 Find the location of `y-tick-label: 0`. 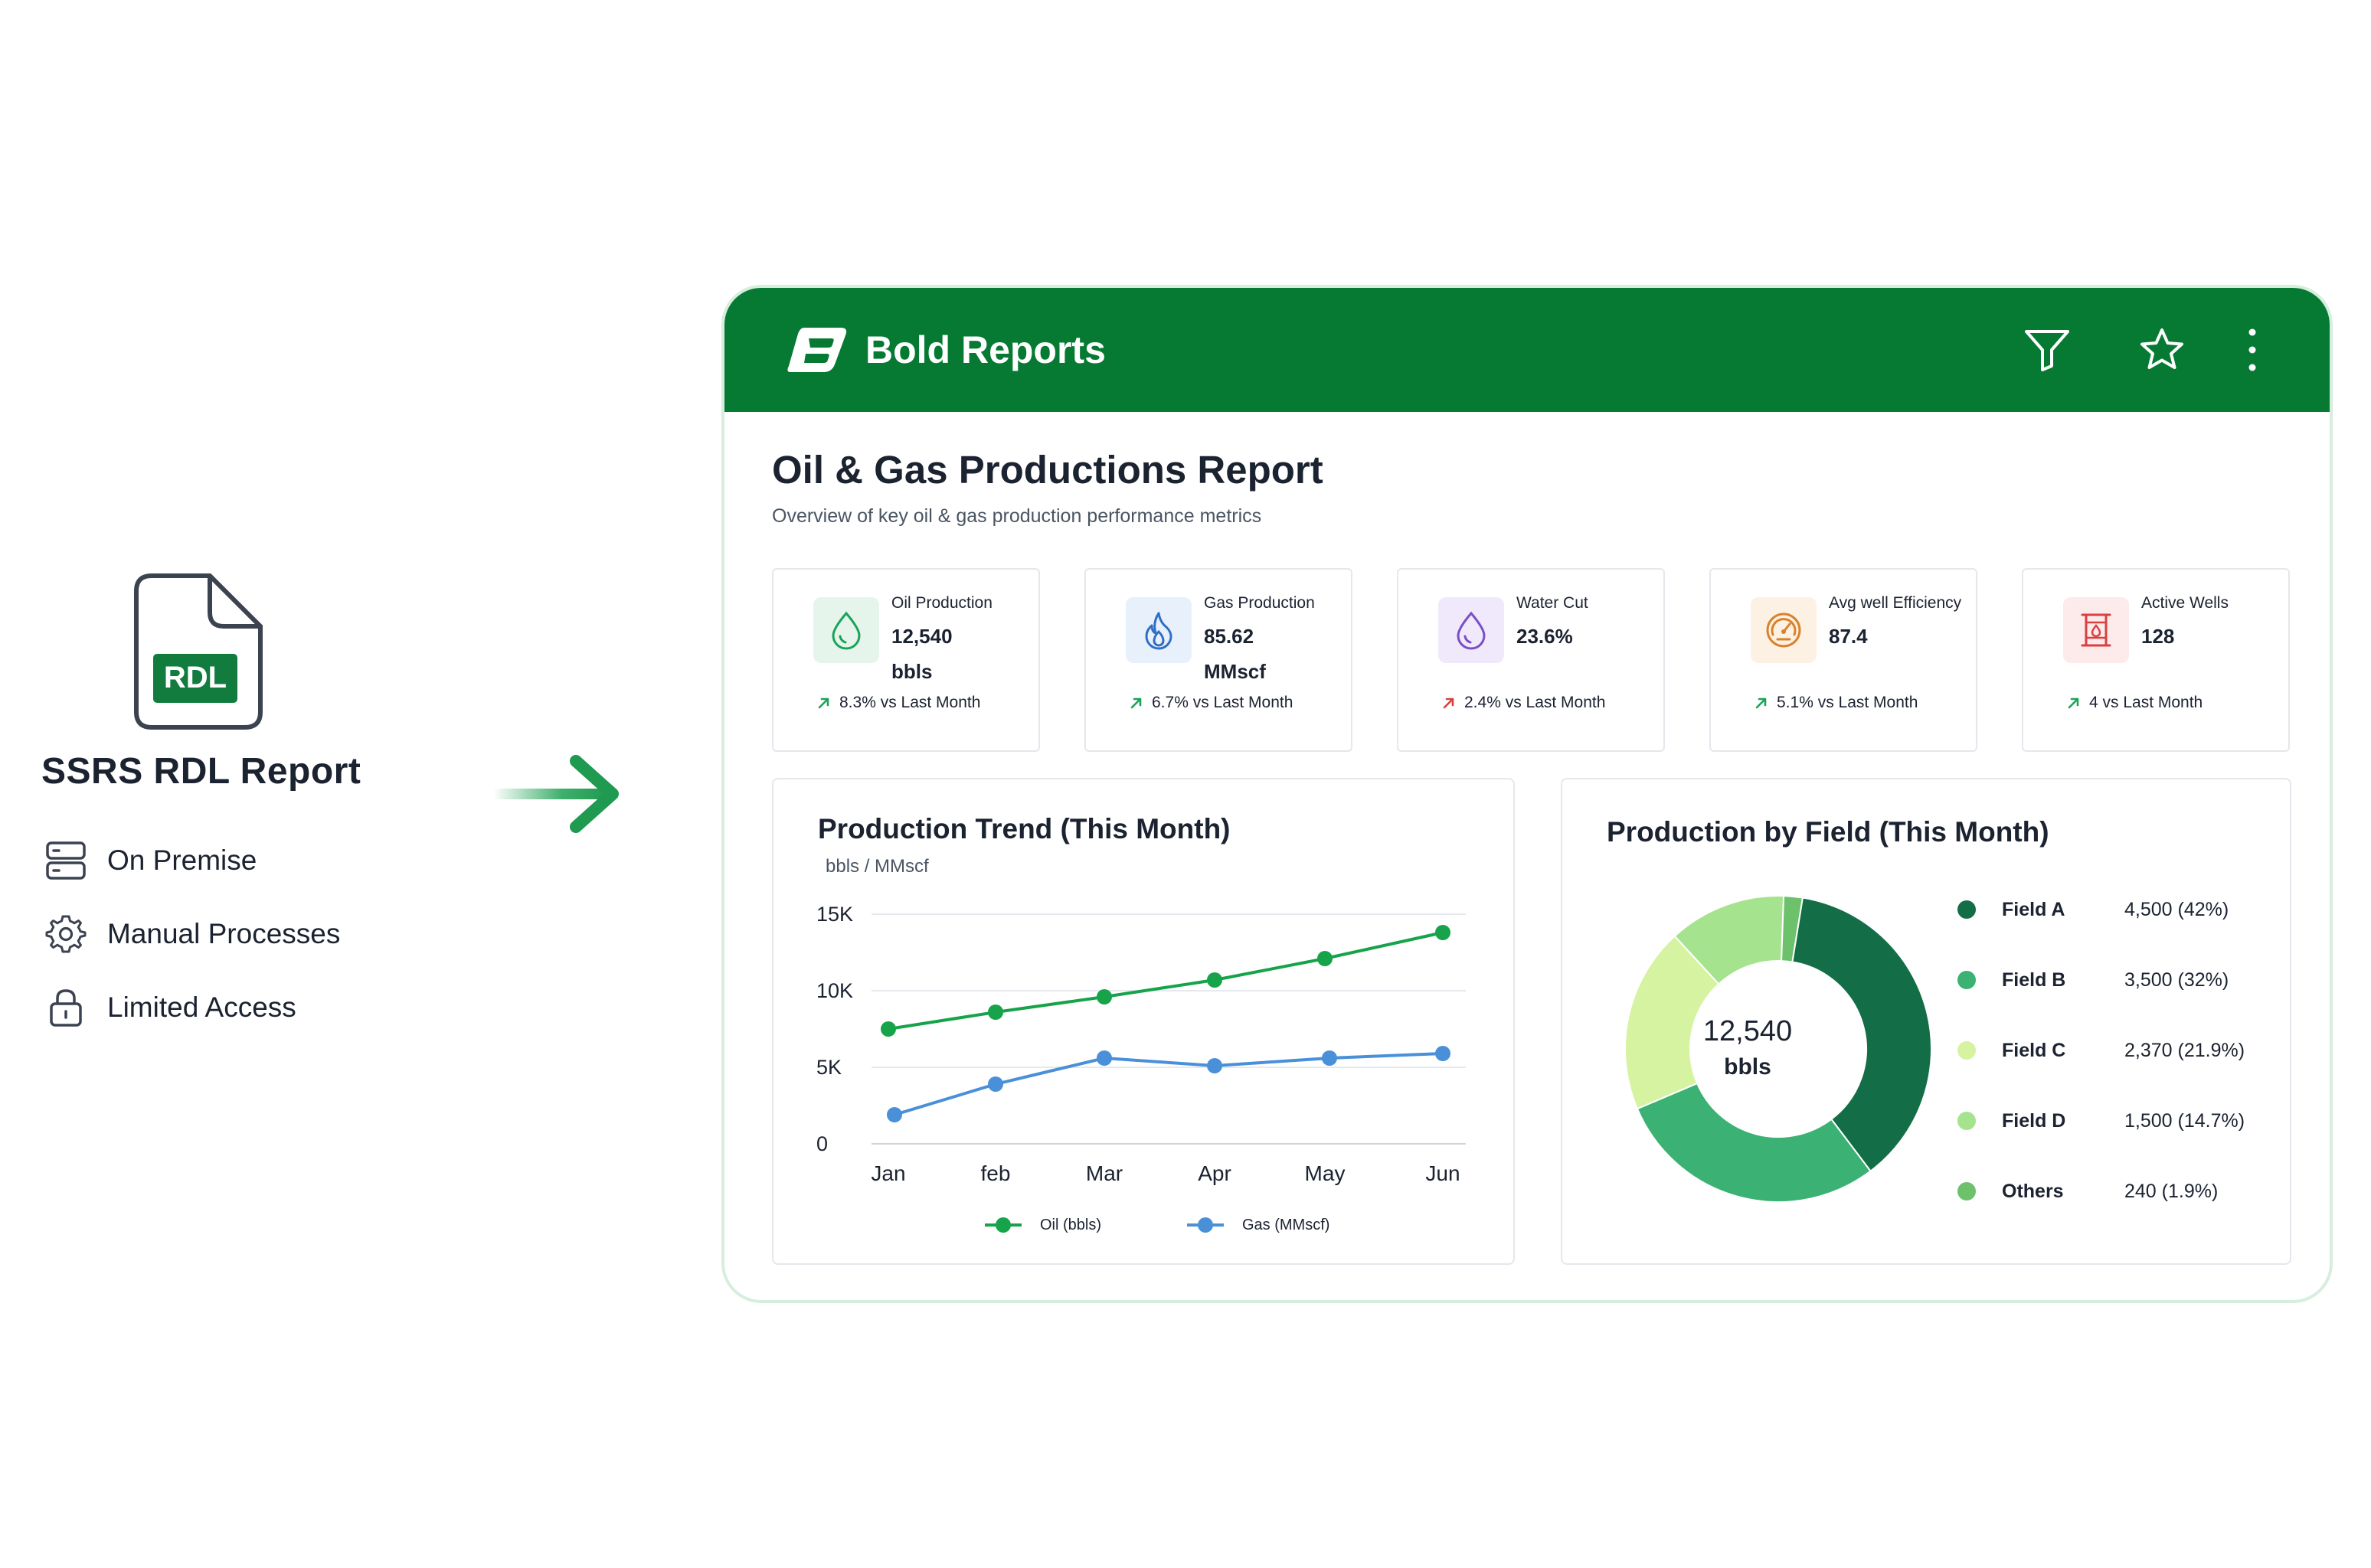

y-tick-label: 0 is located at coordinates (822, 1143).